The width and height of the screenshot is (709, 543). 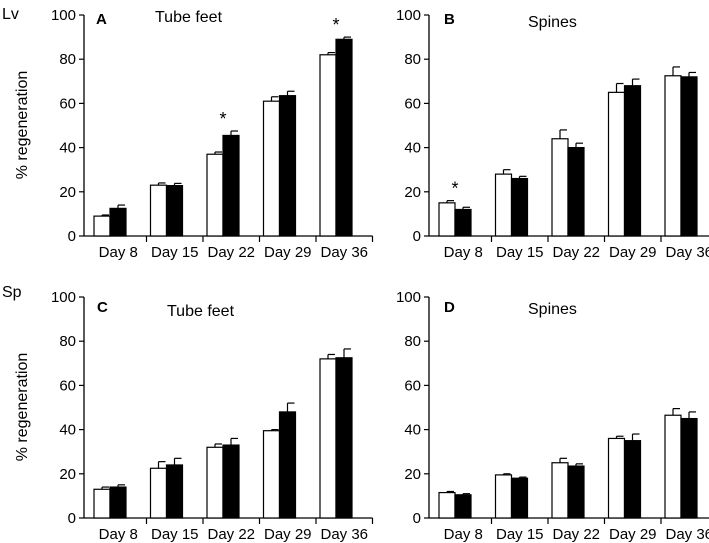 What do you see at coordinates (510, 308) in the screenshot?
I see `panel-d: D Spines` at bounding box center [510, 308].